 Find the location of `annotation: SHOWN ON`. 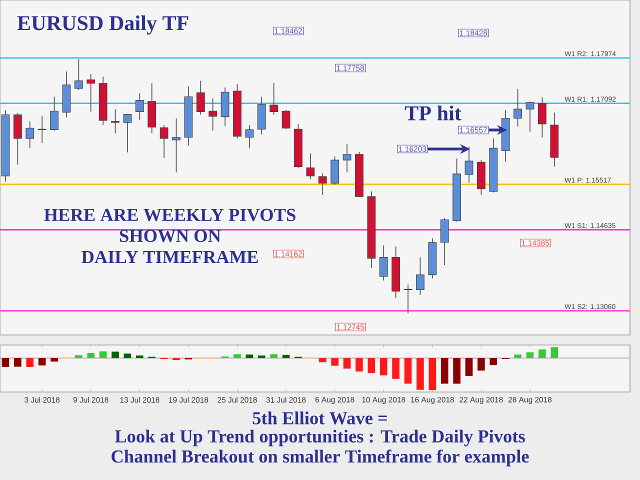

annotation: SHOWN ON is located at coordinates (170, 236).